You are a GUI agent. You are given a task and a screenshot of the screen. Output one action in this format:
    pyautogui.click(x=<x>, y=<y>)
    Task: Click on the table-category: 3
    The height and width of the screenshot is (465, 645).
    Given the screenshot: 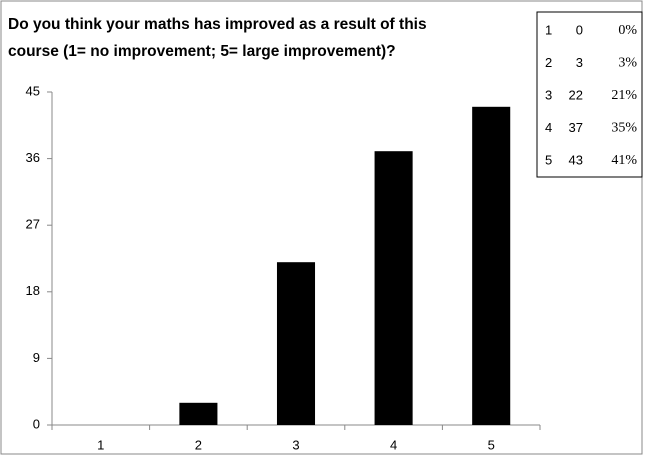 What is the action you would take?
    pyautogui.click(x=548, y=94)
    